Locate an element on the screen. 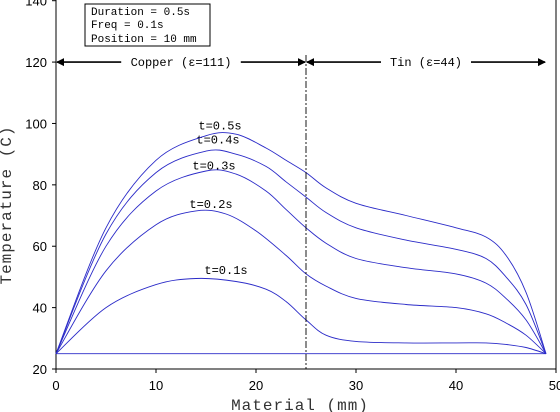  y-tick-label: 100 is located at coordinates (36, 123).